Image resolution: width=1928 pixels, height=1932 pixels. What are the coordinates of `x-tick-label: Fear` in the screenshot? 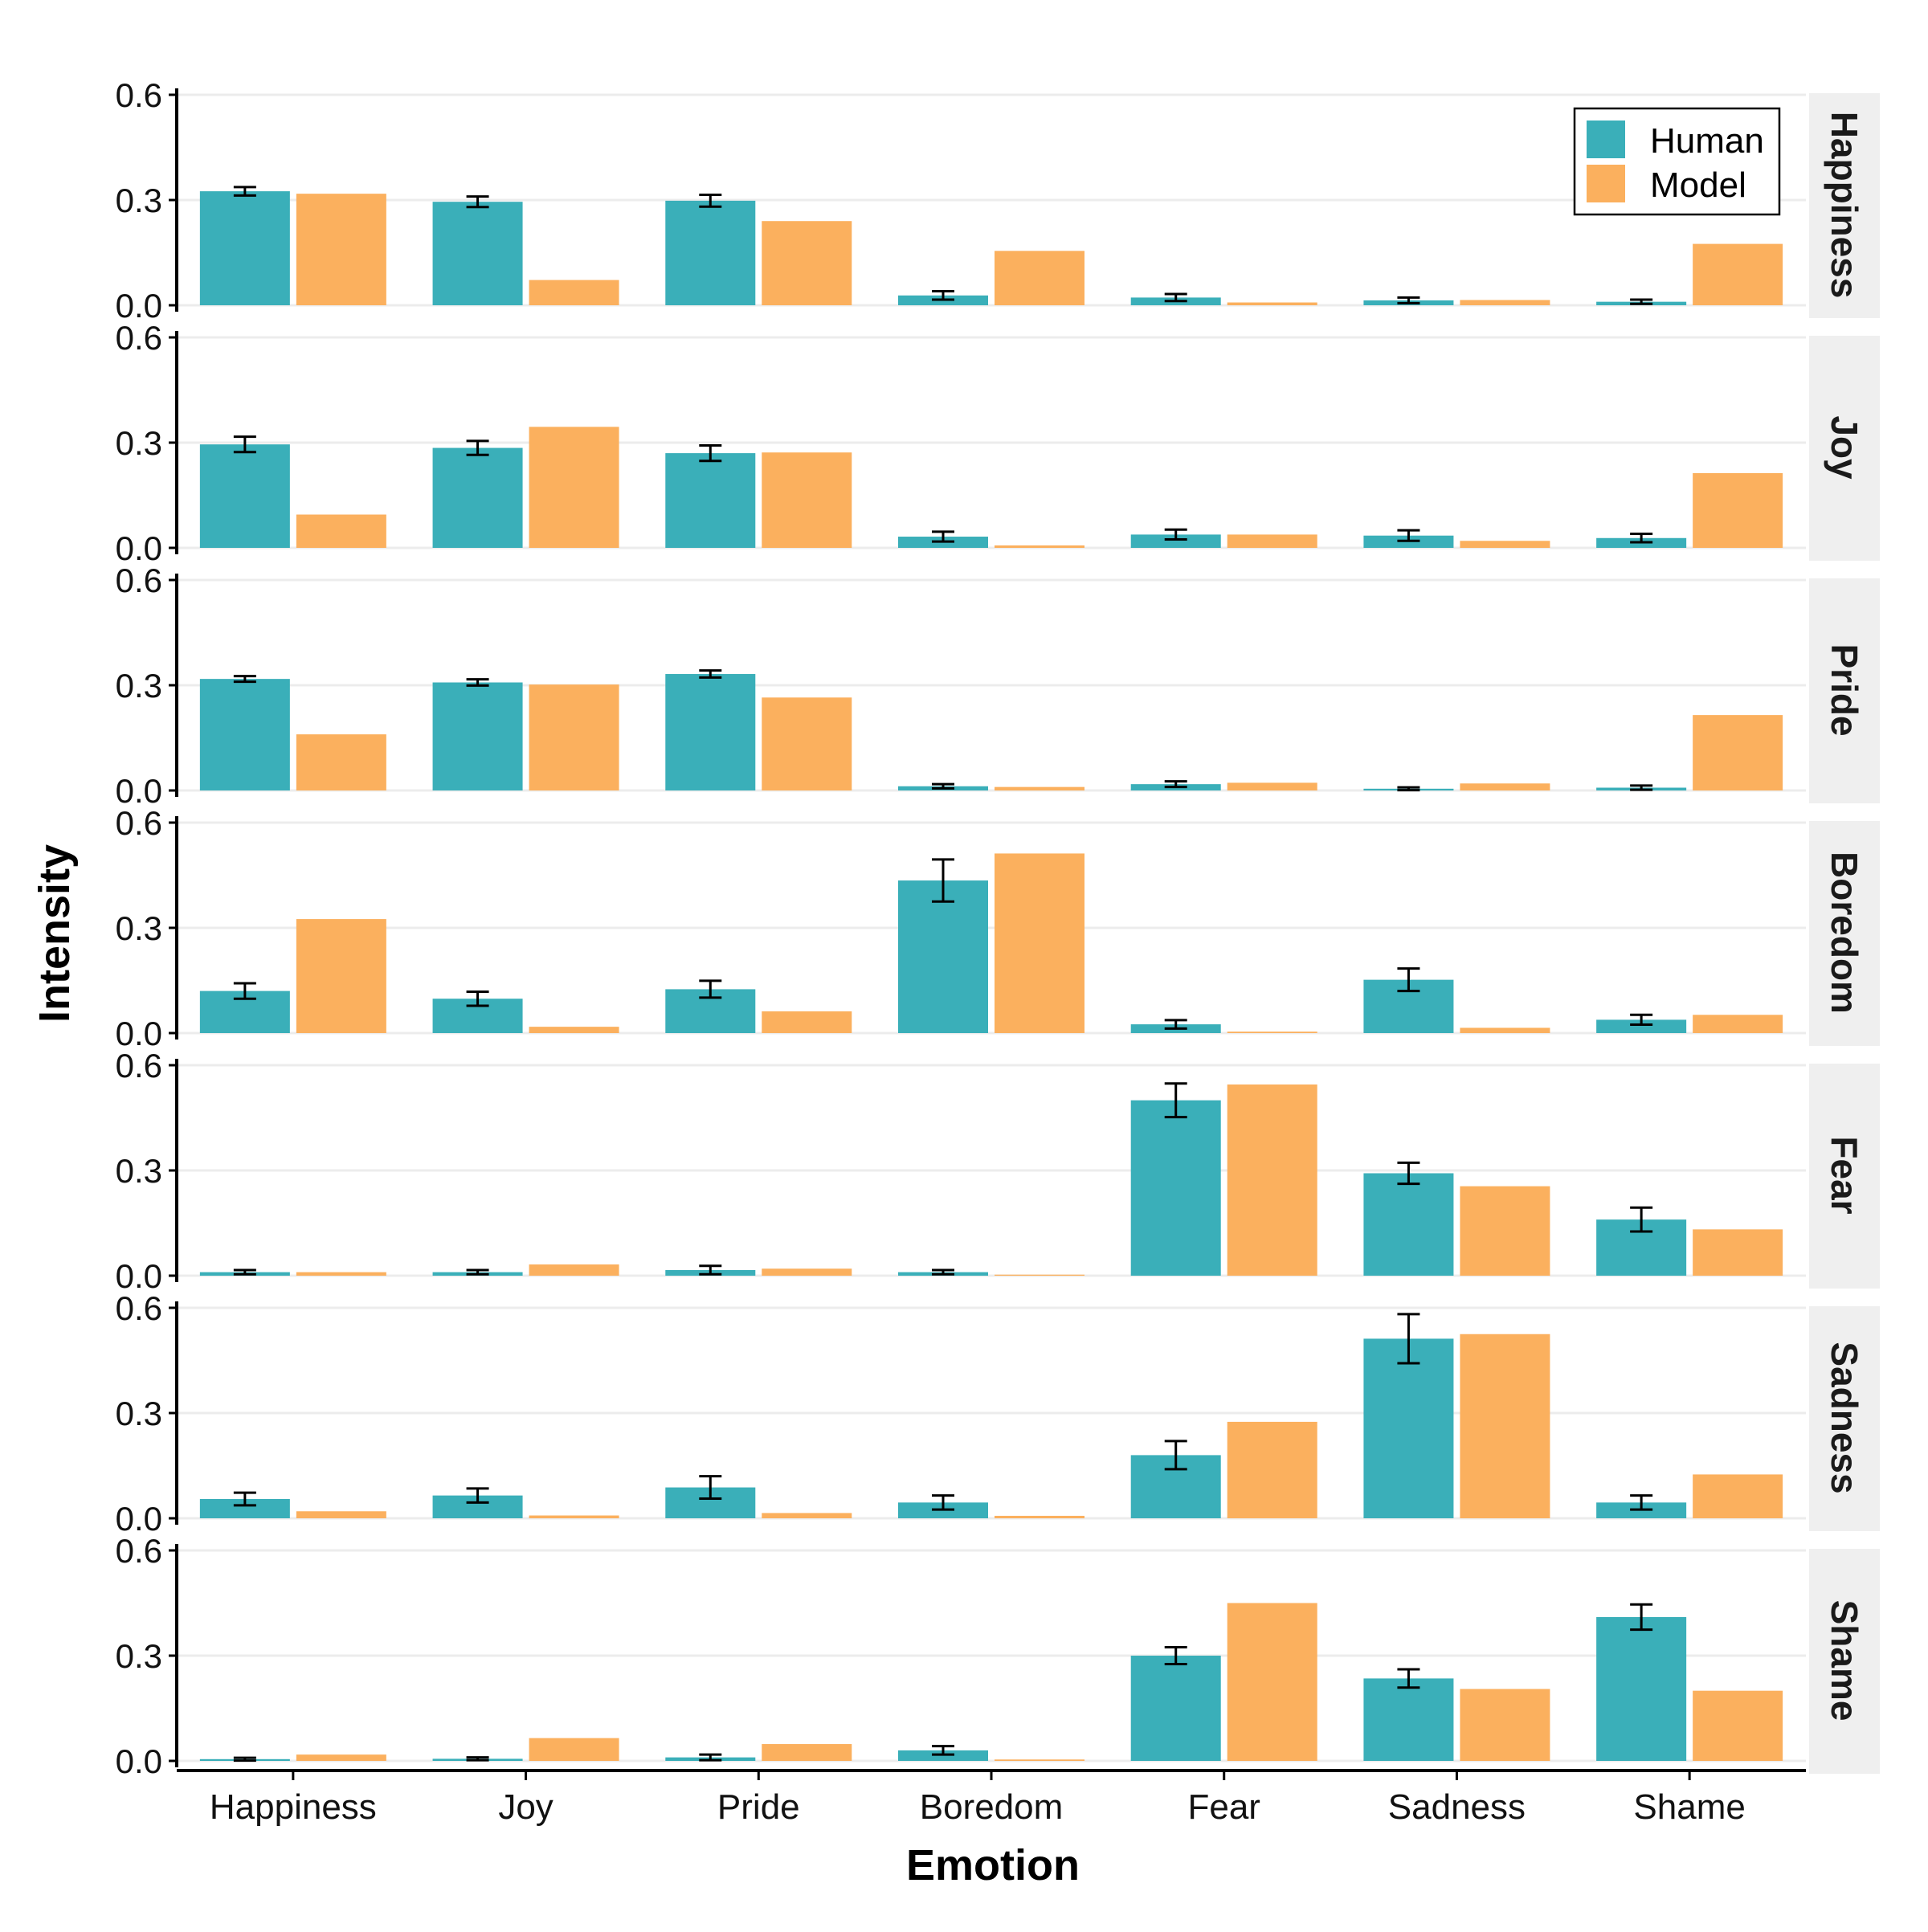 It's located at (1223, 1807).